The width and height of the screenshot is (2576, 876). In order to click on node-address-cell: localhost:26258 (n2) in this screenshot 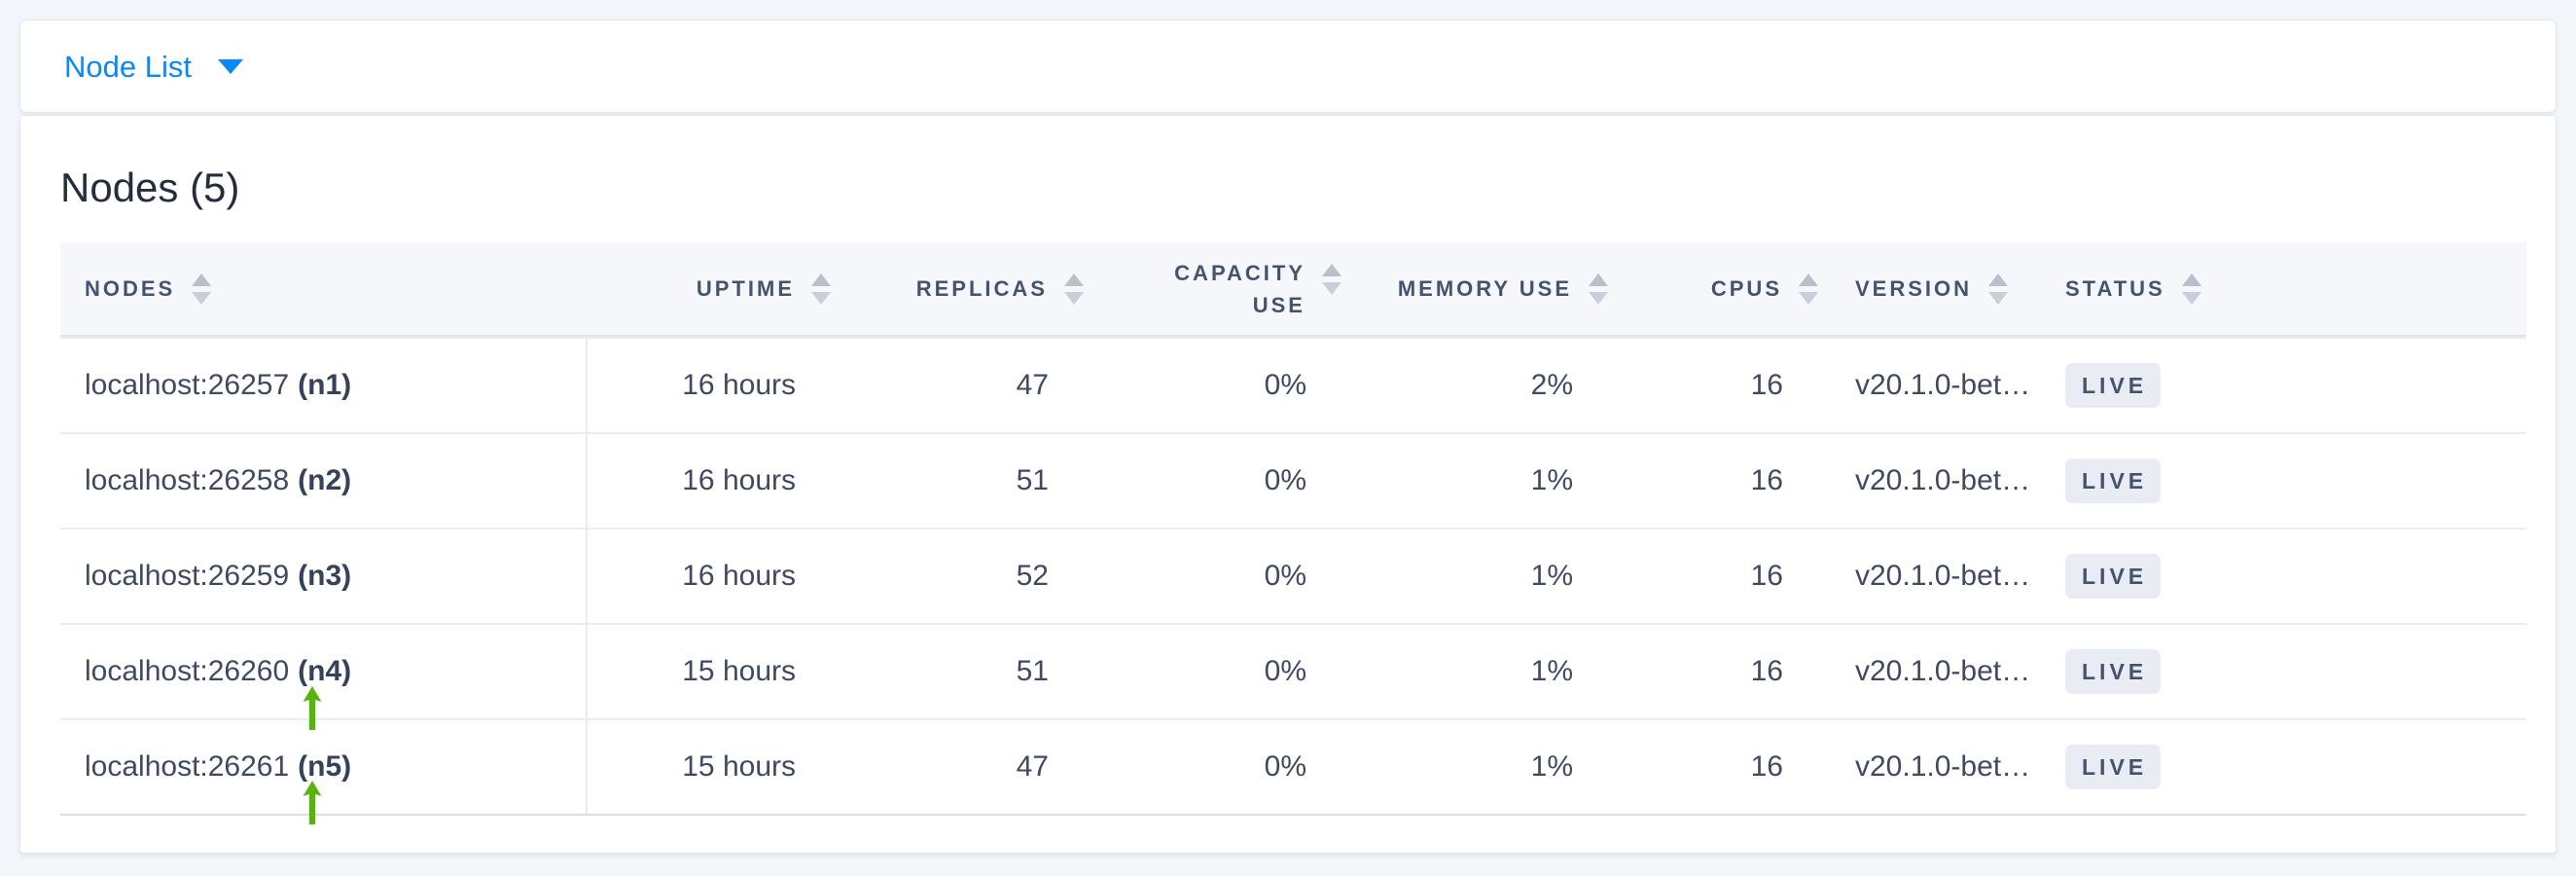, I will do `click(324, 480)`.